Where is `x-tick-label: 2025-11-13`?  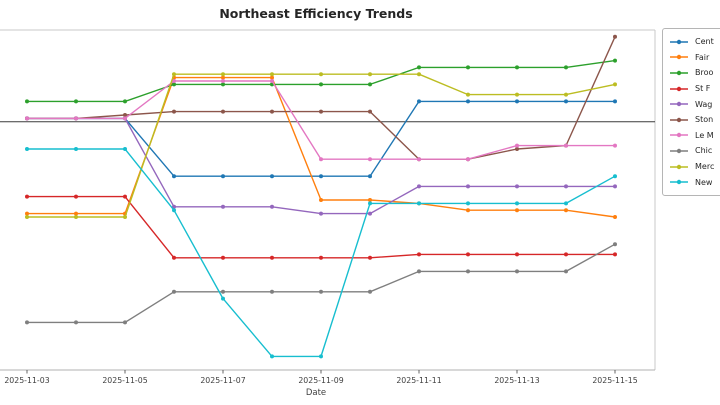 x-tick-label: 2025-11-13 is located at coordinates (516, 380).